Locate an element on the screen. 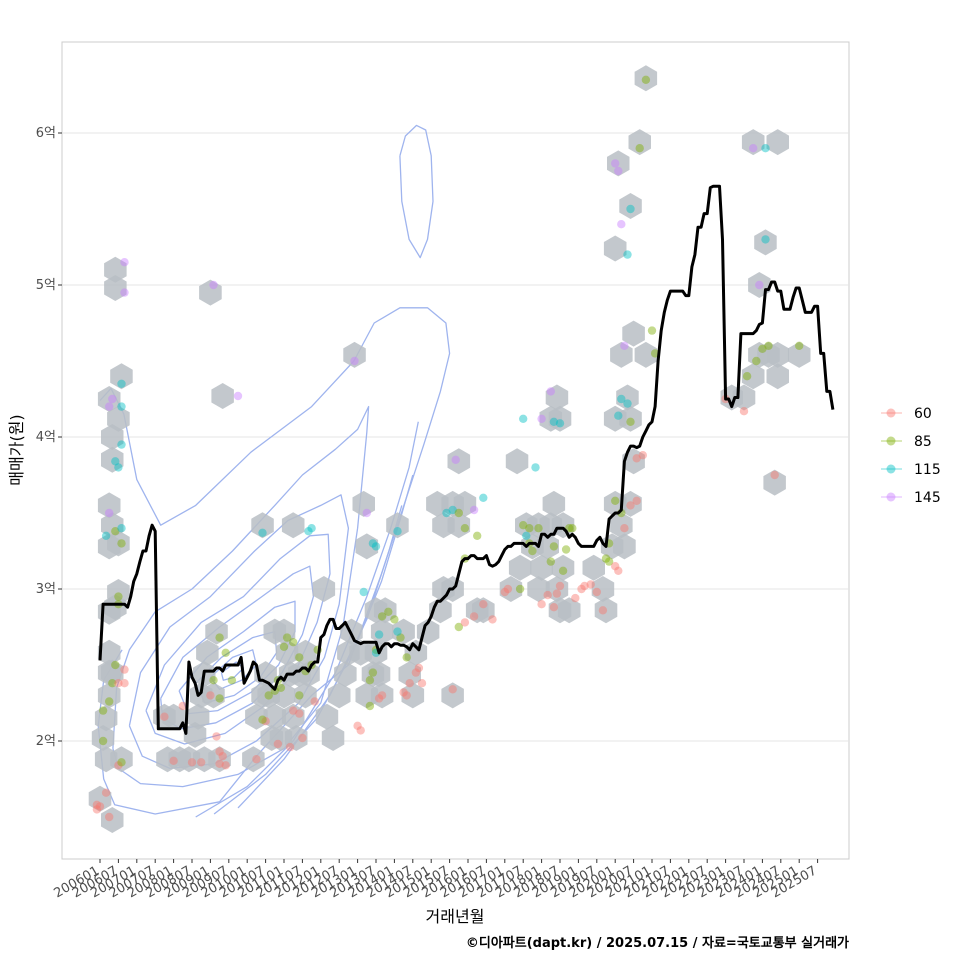 Image resolution: width=960 pixels, height=960 pixels. legend-key-point is located at coordinates (891, 413).